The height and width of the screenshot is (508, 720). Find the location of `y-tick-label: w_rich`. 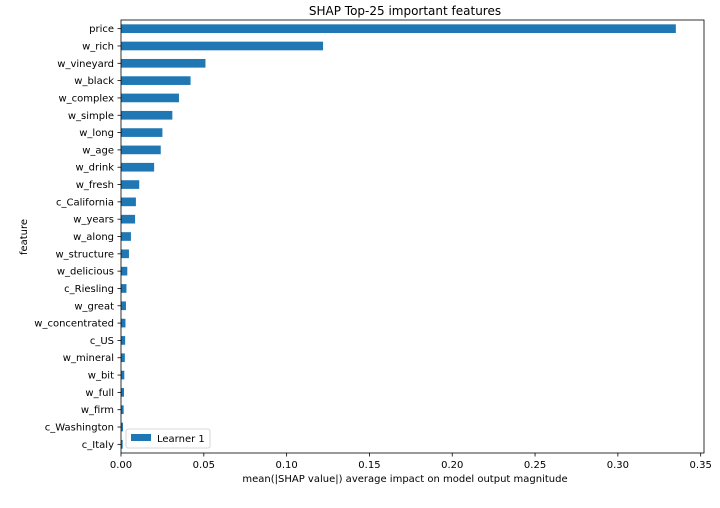

y-tick-label: w_rich is located at coordinates (98, 46).